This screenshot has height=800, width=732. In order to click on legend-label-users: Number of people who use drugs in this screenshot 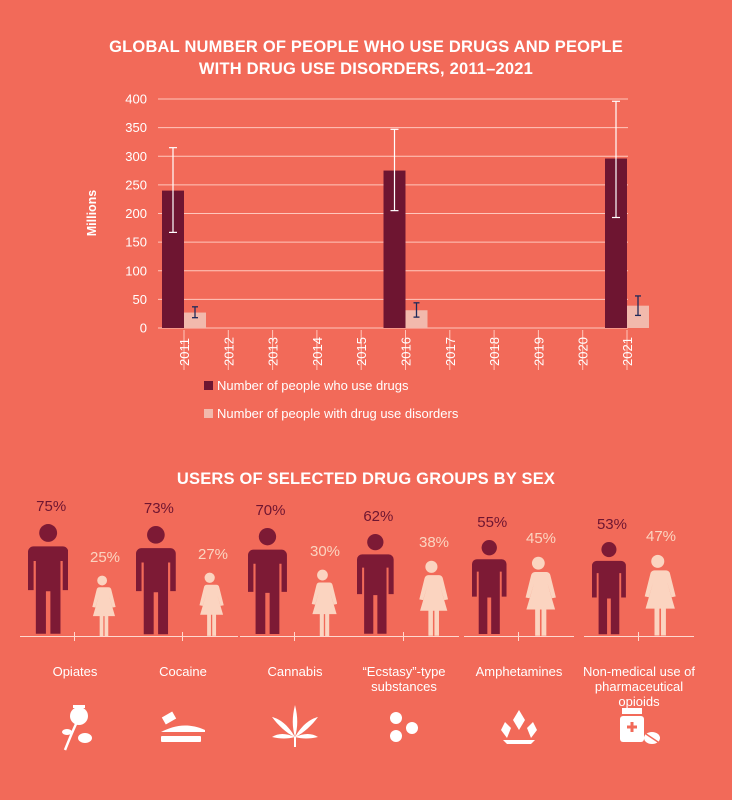, I will do `click(313, 385)`.